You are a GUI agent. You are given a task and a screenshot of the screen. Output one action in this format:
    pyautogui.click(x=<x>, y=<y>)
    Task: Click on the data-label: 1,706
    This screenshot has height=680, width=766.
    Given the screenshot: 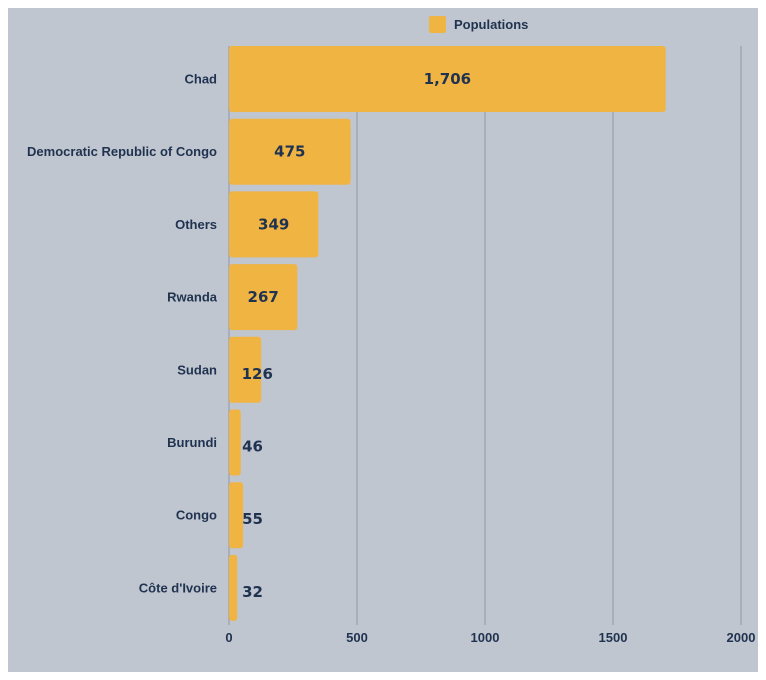 What is the action you would take?
    pyautogui.click(x=447, y=79)
    